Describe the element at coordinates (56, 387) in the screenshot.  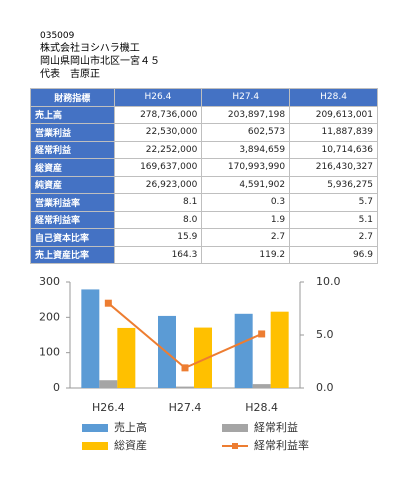
I see `y-tick-label: 0` at that location.